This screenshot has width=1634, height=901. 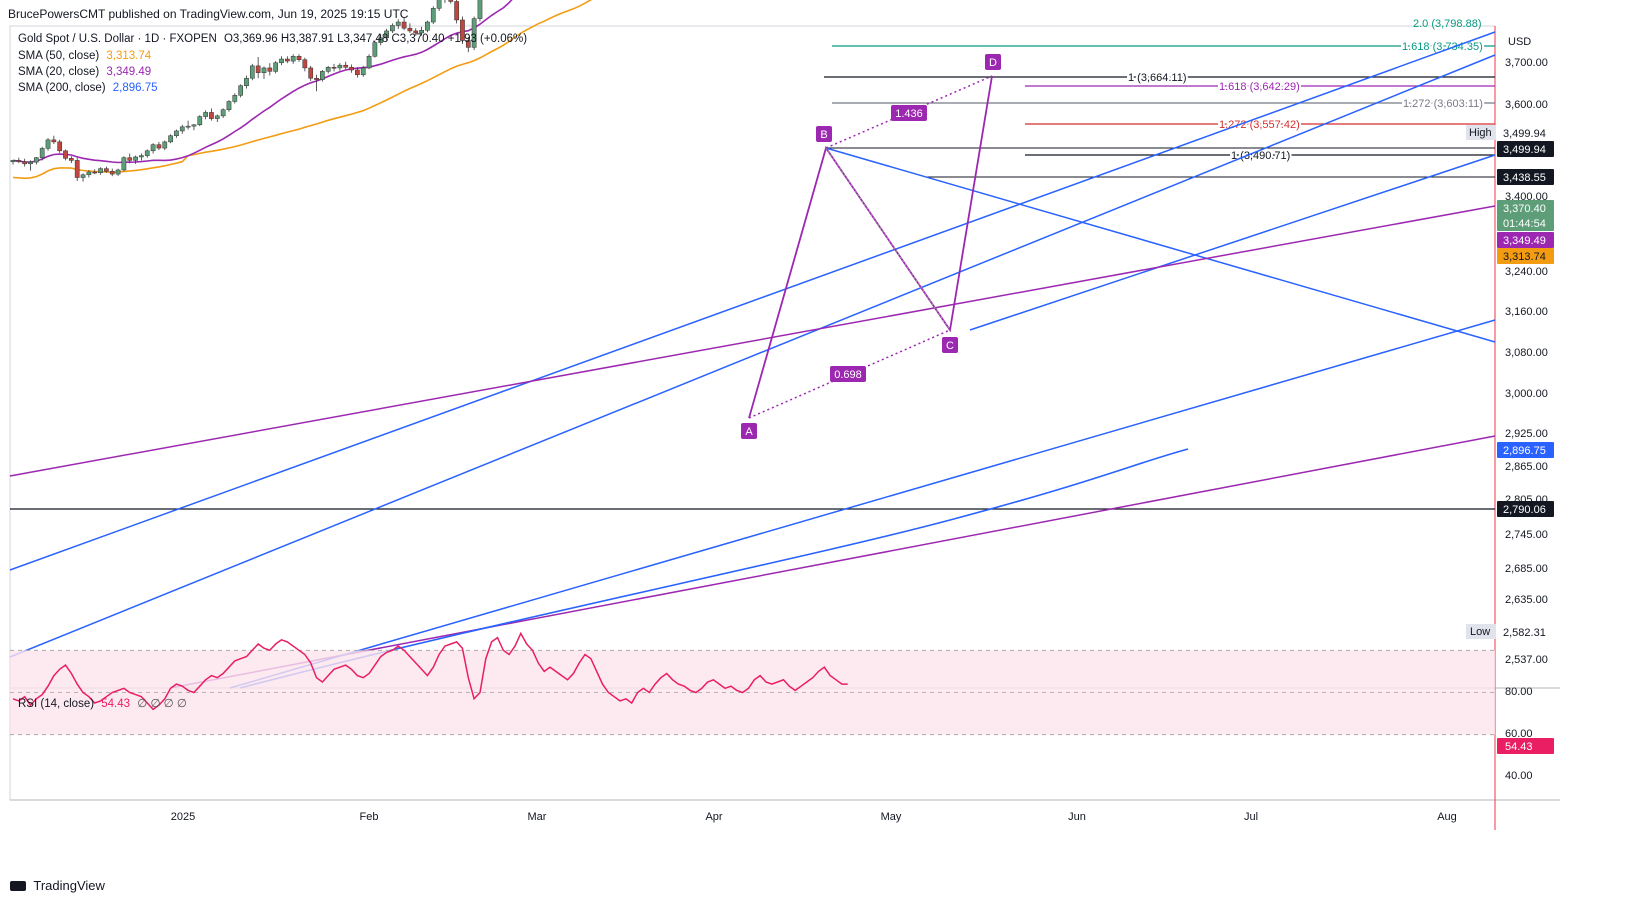 I want to click on brand-text: TradingView, so click(x=69, y=885).